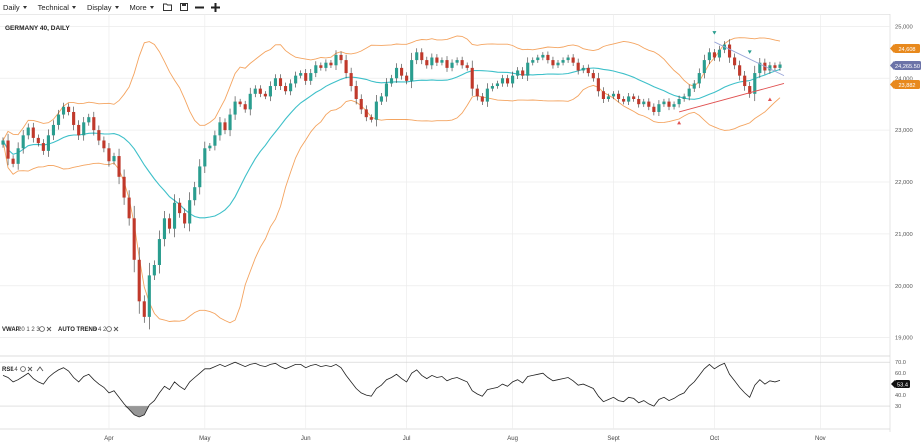 The width and height of the screenshot is (921, 446). What do you see at coordinates (116, 329) in the screenshot?
I see `auto-trend-remove-button` at bounding box center [116, 329].